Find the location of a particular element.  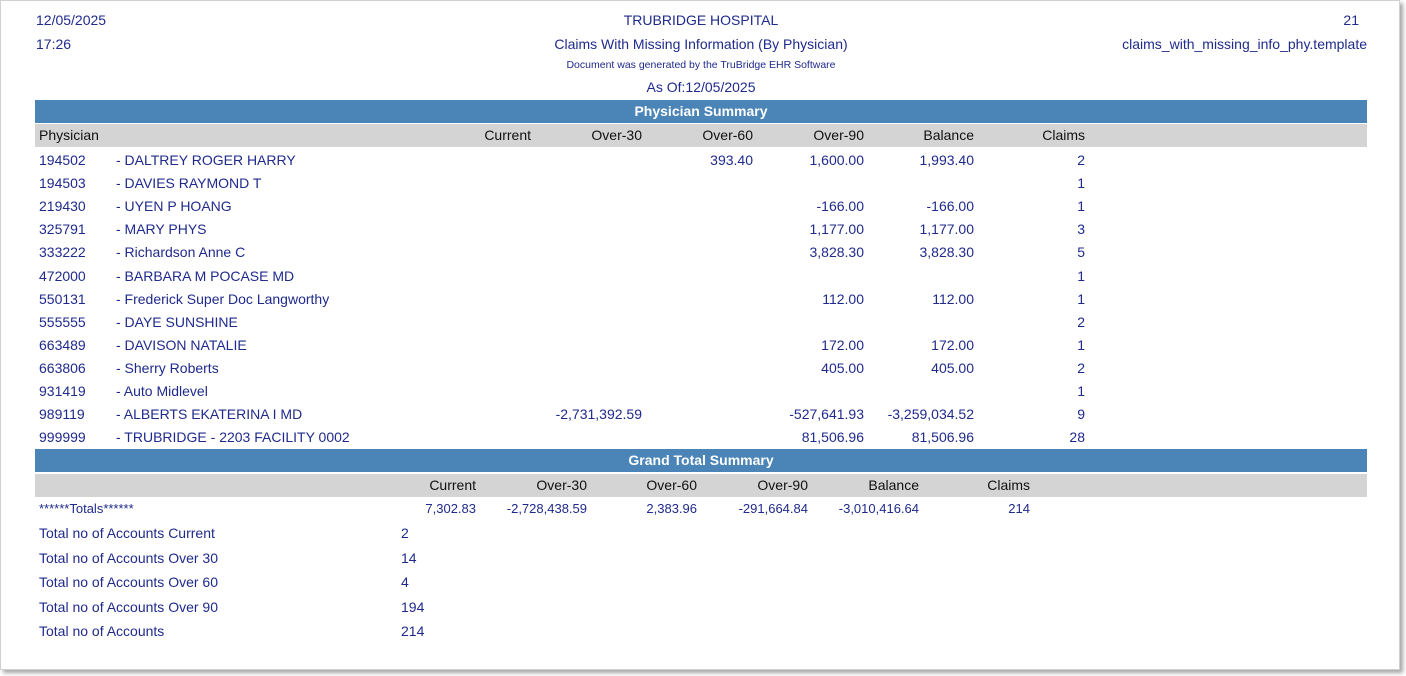

physician-name: - BARBARA M POCASE MD is located at coordinates (205, 275).